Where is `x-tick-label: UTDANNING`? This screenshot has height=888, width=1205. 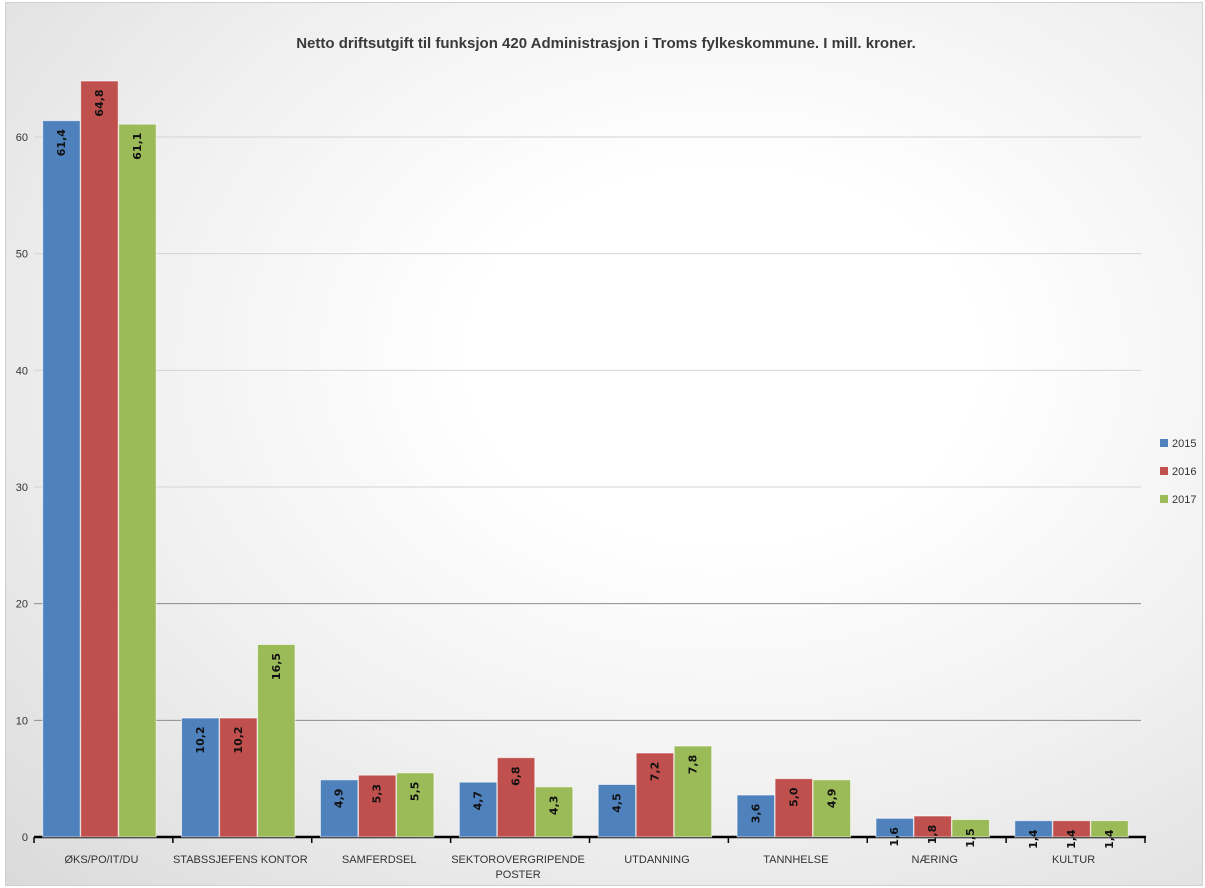 x-tick-label: UTDANNING is located at coordinates (656, 860).